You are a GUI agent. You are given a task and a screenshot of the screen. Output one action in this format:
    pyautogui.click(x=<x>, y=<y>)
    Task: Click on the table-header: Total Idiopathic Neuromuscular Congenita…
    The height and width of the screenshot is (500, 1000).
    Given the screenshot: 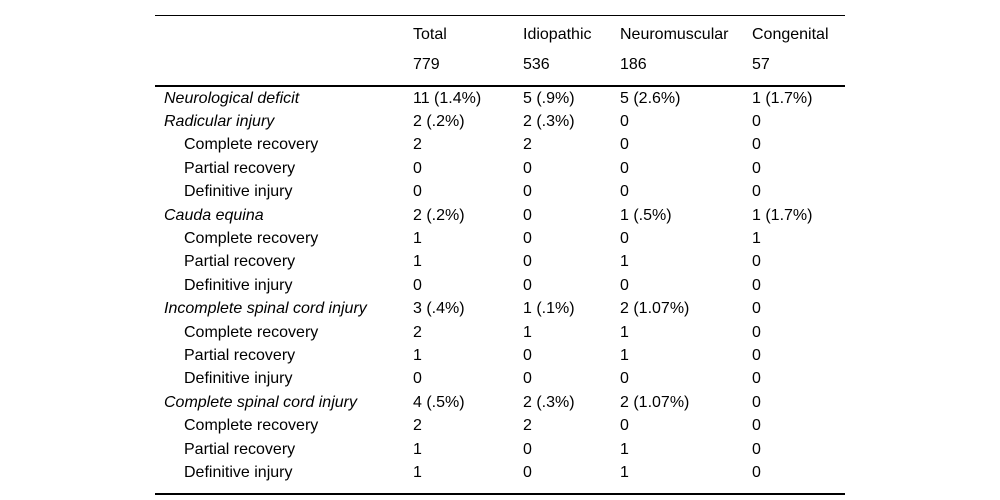 What is the action you would take?
    pyautogui.click(x=500, y=51)
    